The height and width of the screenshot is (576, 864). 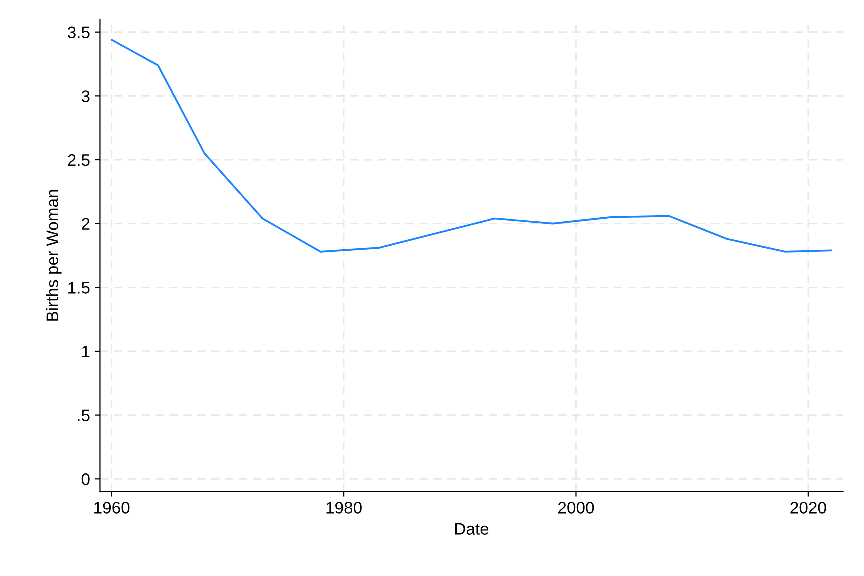 What do you see at coordinates (86, 352) in the screenshot?
I see `y-tick-label: 1` at bounding box center [86, 352].